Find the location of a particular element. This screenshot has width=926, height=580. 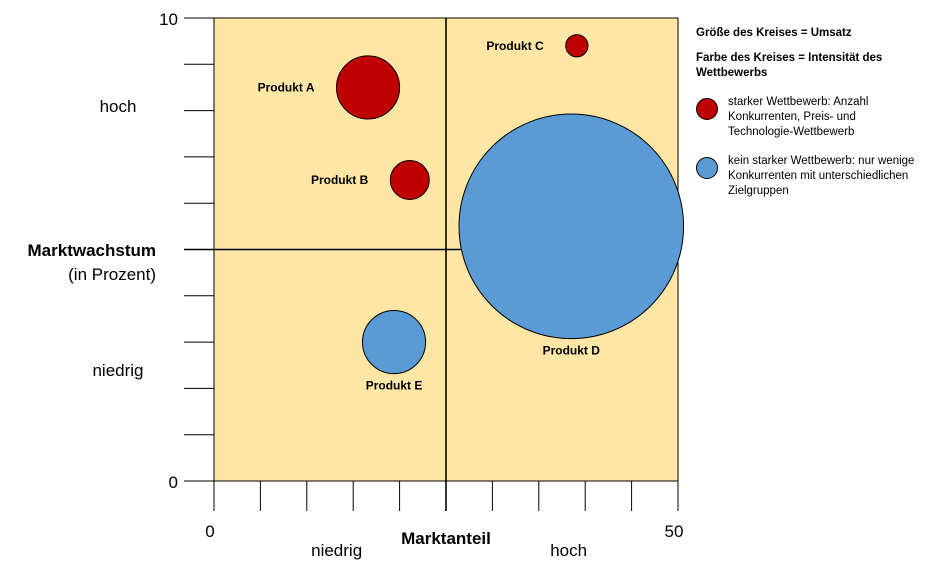

bubble-label: Produkt E is located at coordinates (394, 386).